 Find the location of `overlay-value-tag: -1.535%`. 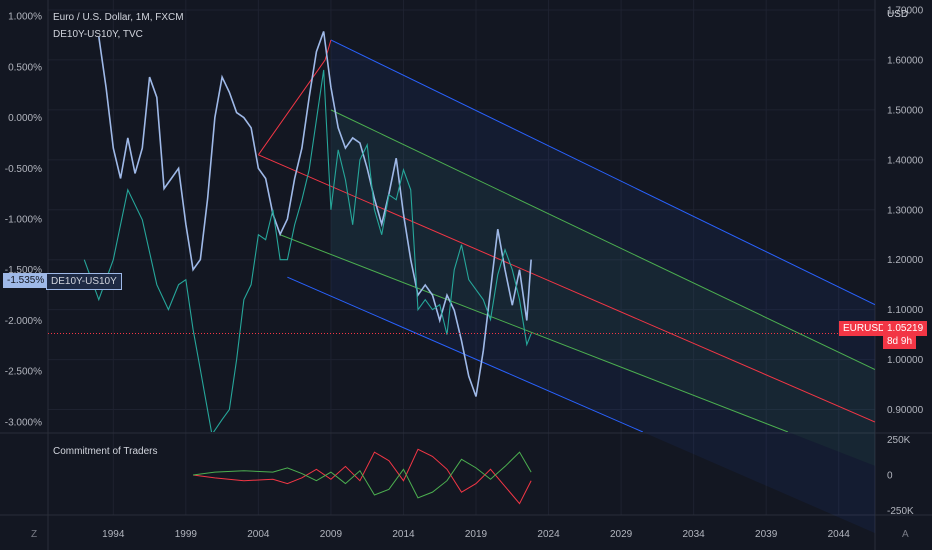

overlay-value-tag: -1.535% is located at coordinates (26, 280).